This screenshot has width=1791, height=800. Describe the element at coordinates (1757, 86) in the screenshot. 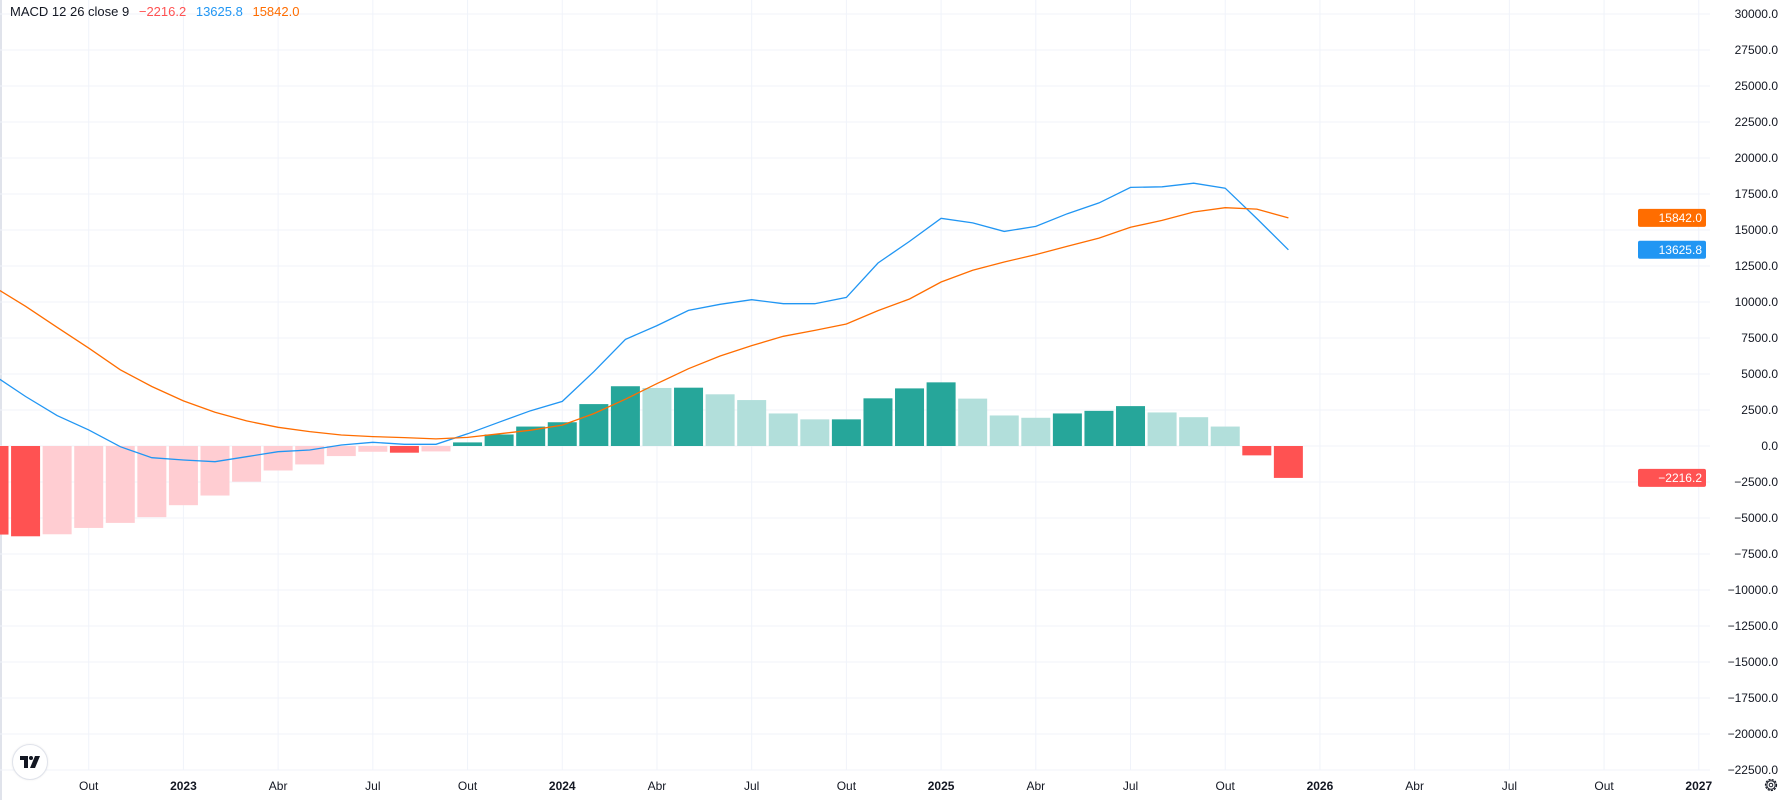

I see `y-tick-label: 25000.0` at that location.